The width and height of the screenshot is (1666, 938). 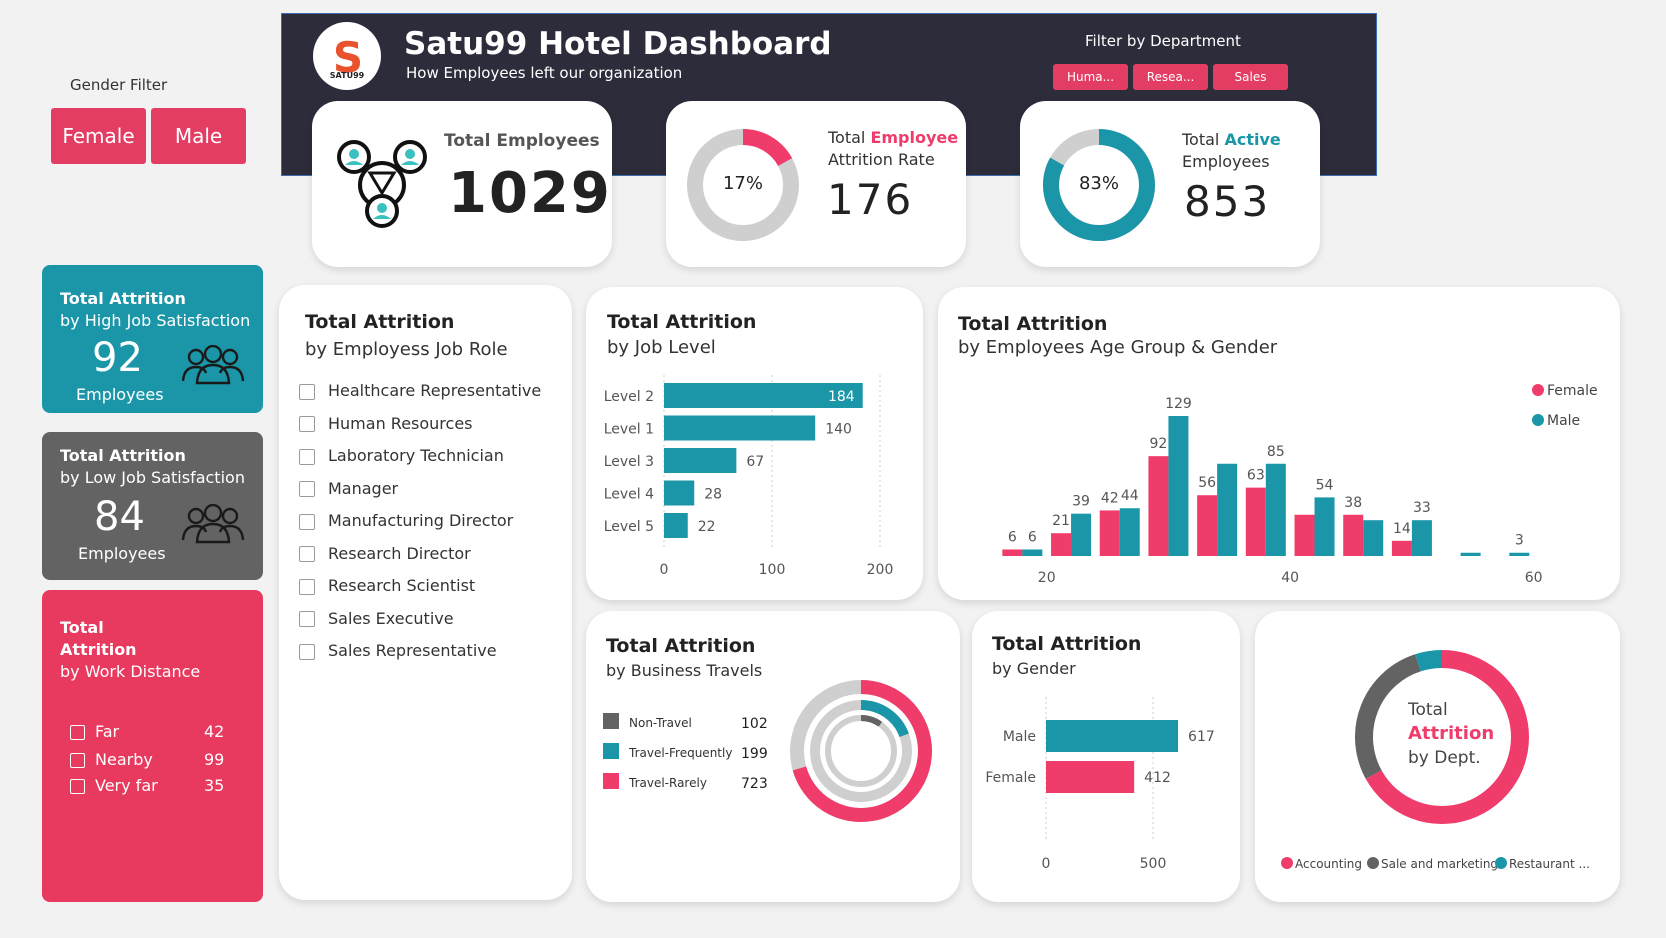 What do you see at coordinates (1034, 668) in the screenshot?
I see `gender-subtitle: by Gender` at bounding box center [1034, 668].